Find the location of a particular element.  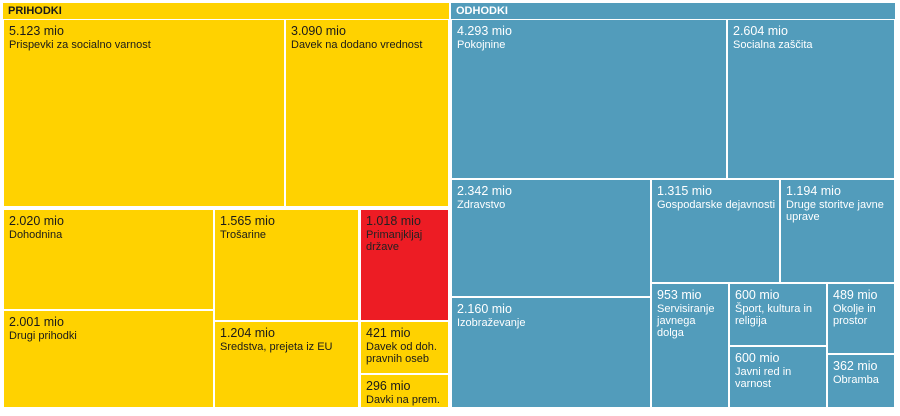

tile-label: Izobraževanje is located at coordinates (491, 323).